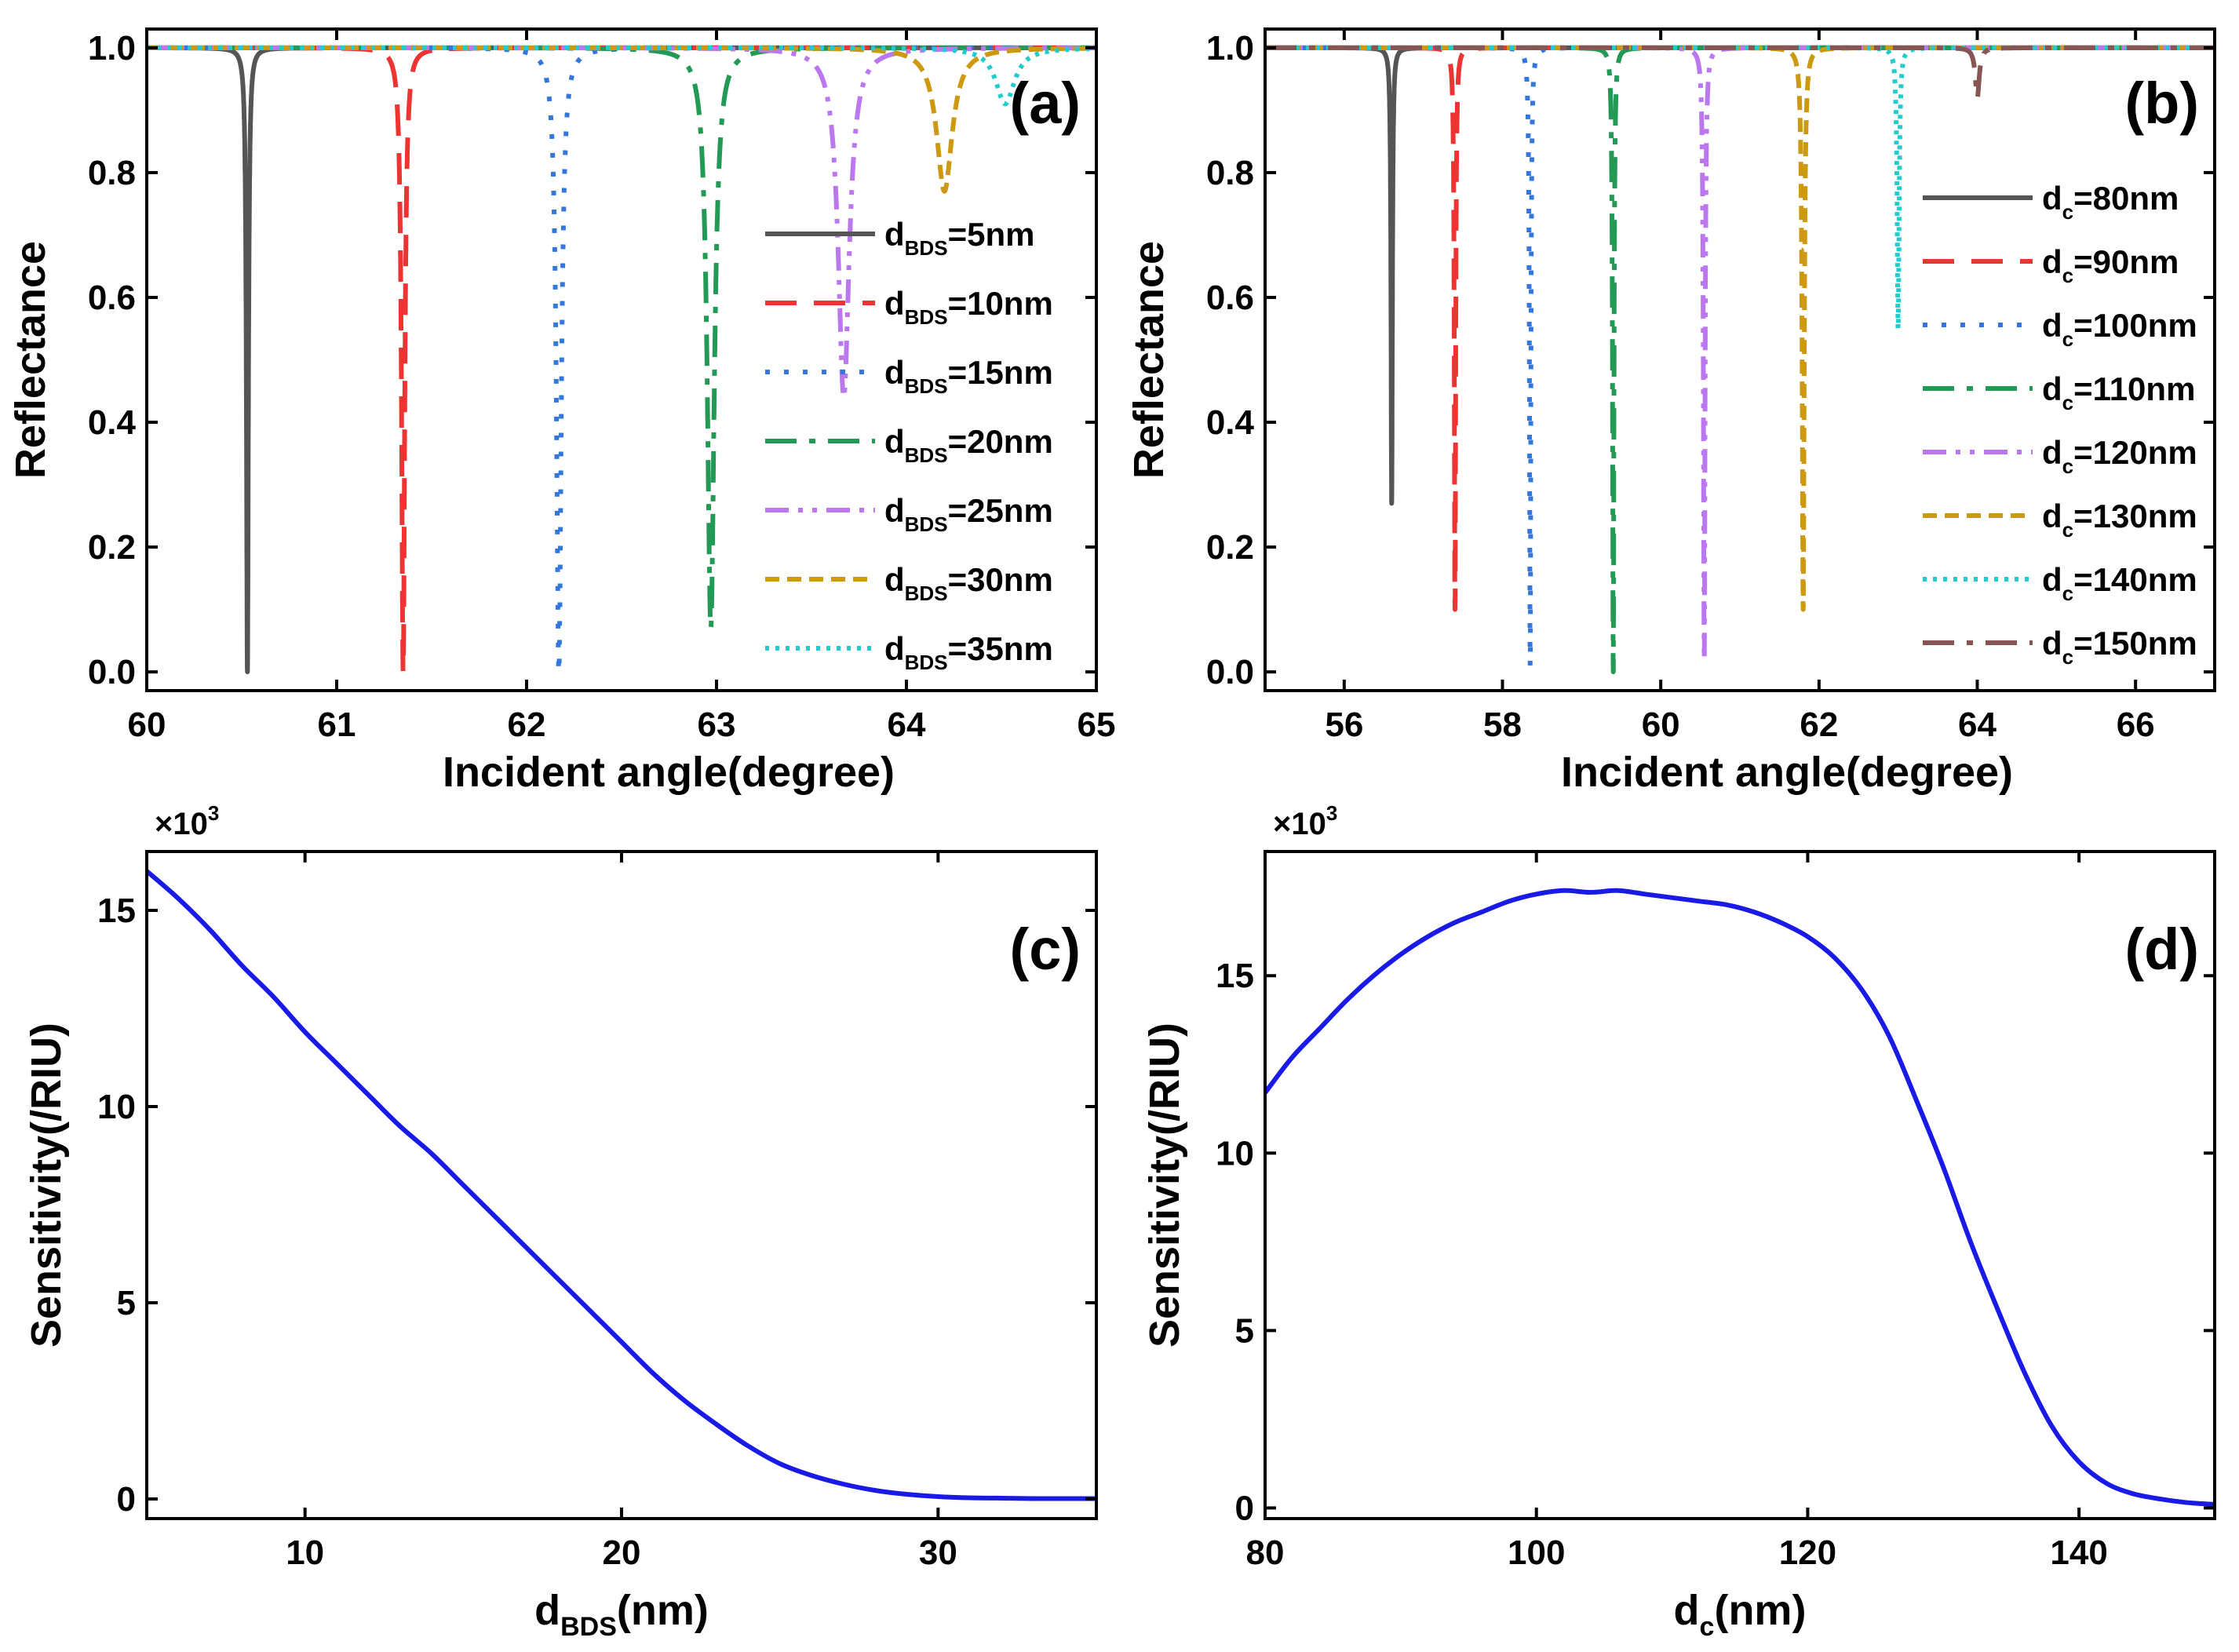 The image size is (2239, 1652). What do you see at coordinates (588, 1627) in the screenshot?
I see `xlabel-subscript: BDS` at bounding box center [588, 1627].